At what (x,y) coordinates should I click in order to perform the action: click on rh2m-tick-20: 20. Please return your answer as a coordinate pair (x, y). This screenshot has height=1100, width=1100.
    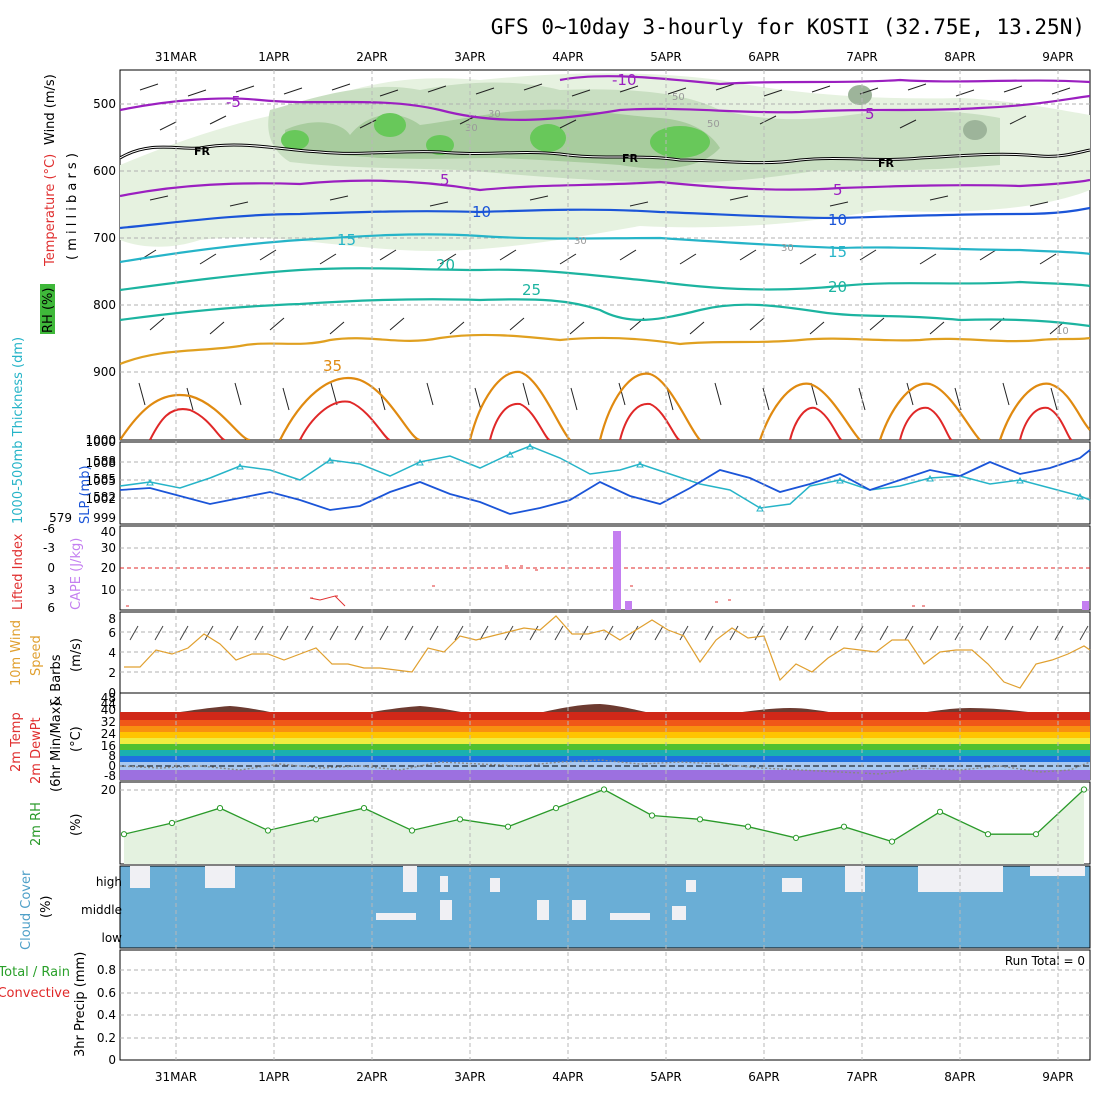
    Looking at the image, I should click on (108, 790).